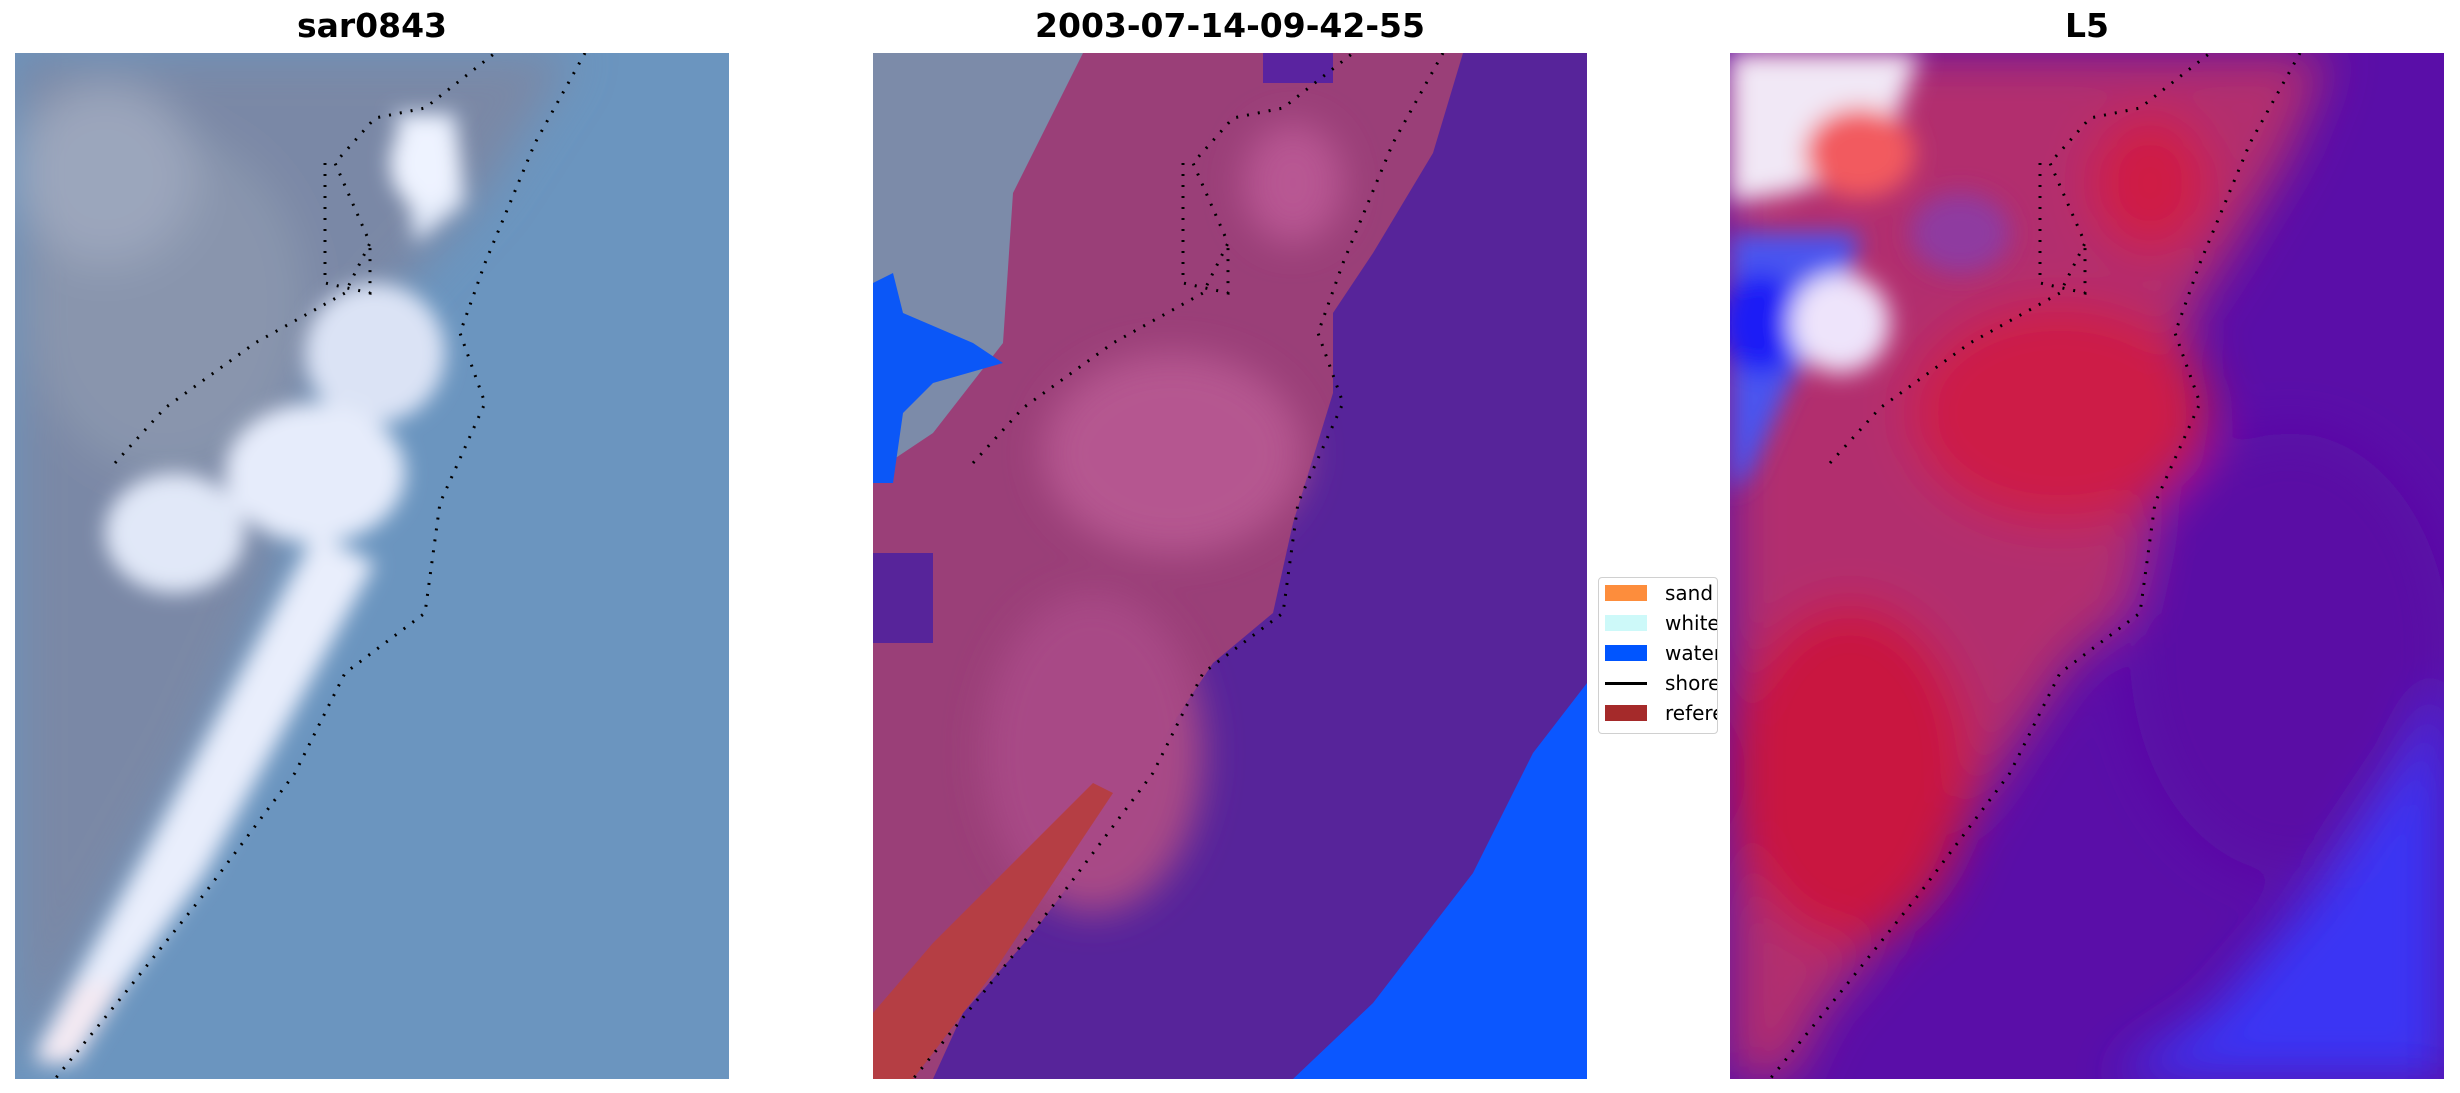 The image size is (2460, 1093). What do you see at coordinates (372, 25) in the screenshot?
I see `panel-title-rgb: sar0843` at bounding box center [372, 25].